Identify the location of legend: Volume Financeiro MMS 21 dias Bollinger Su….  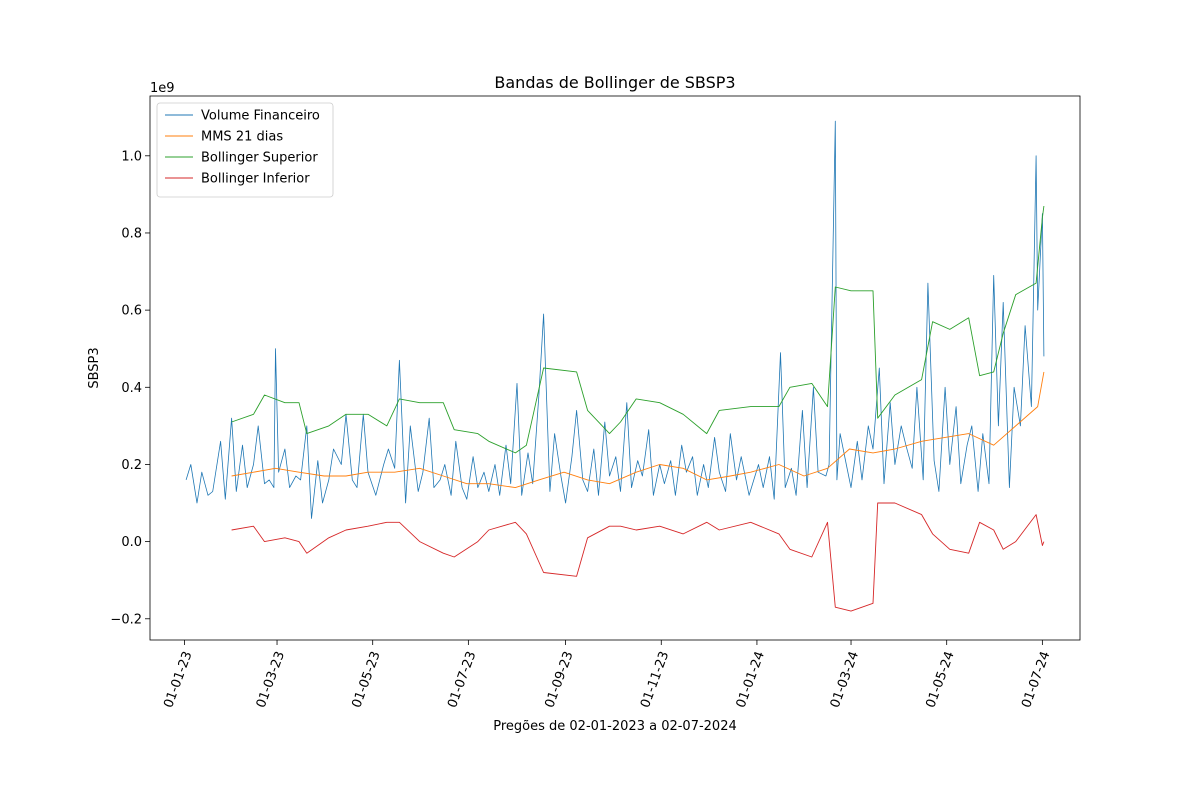
(245, 150).